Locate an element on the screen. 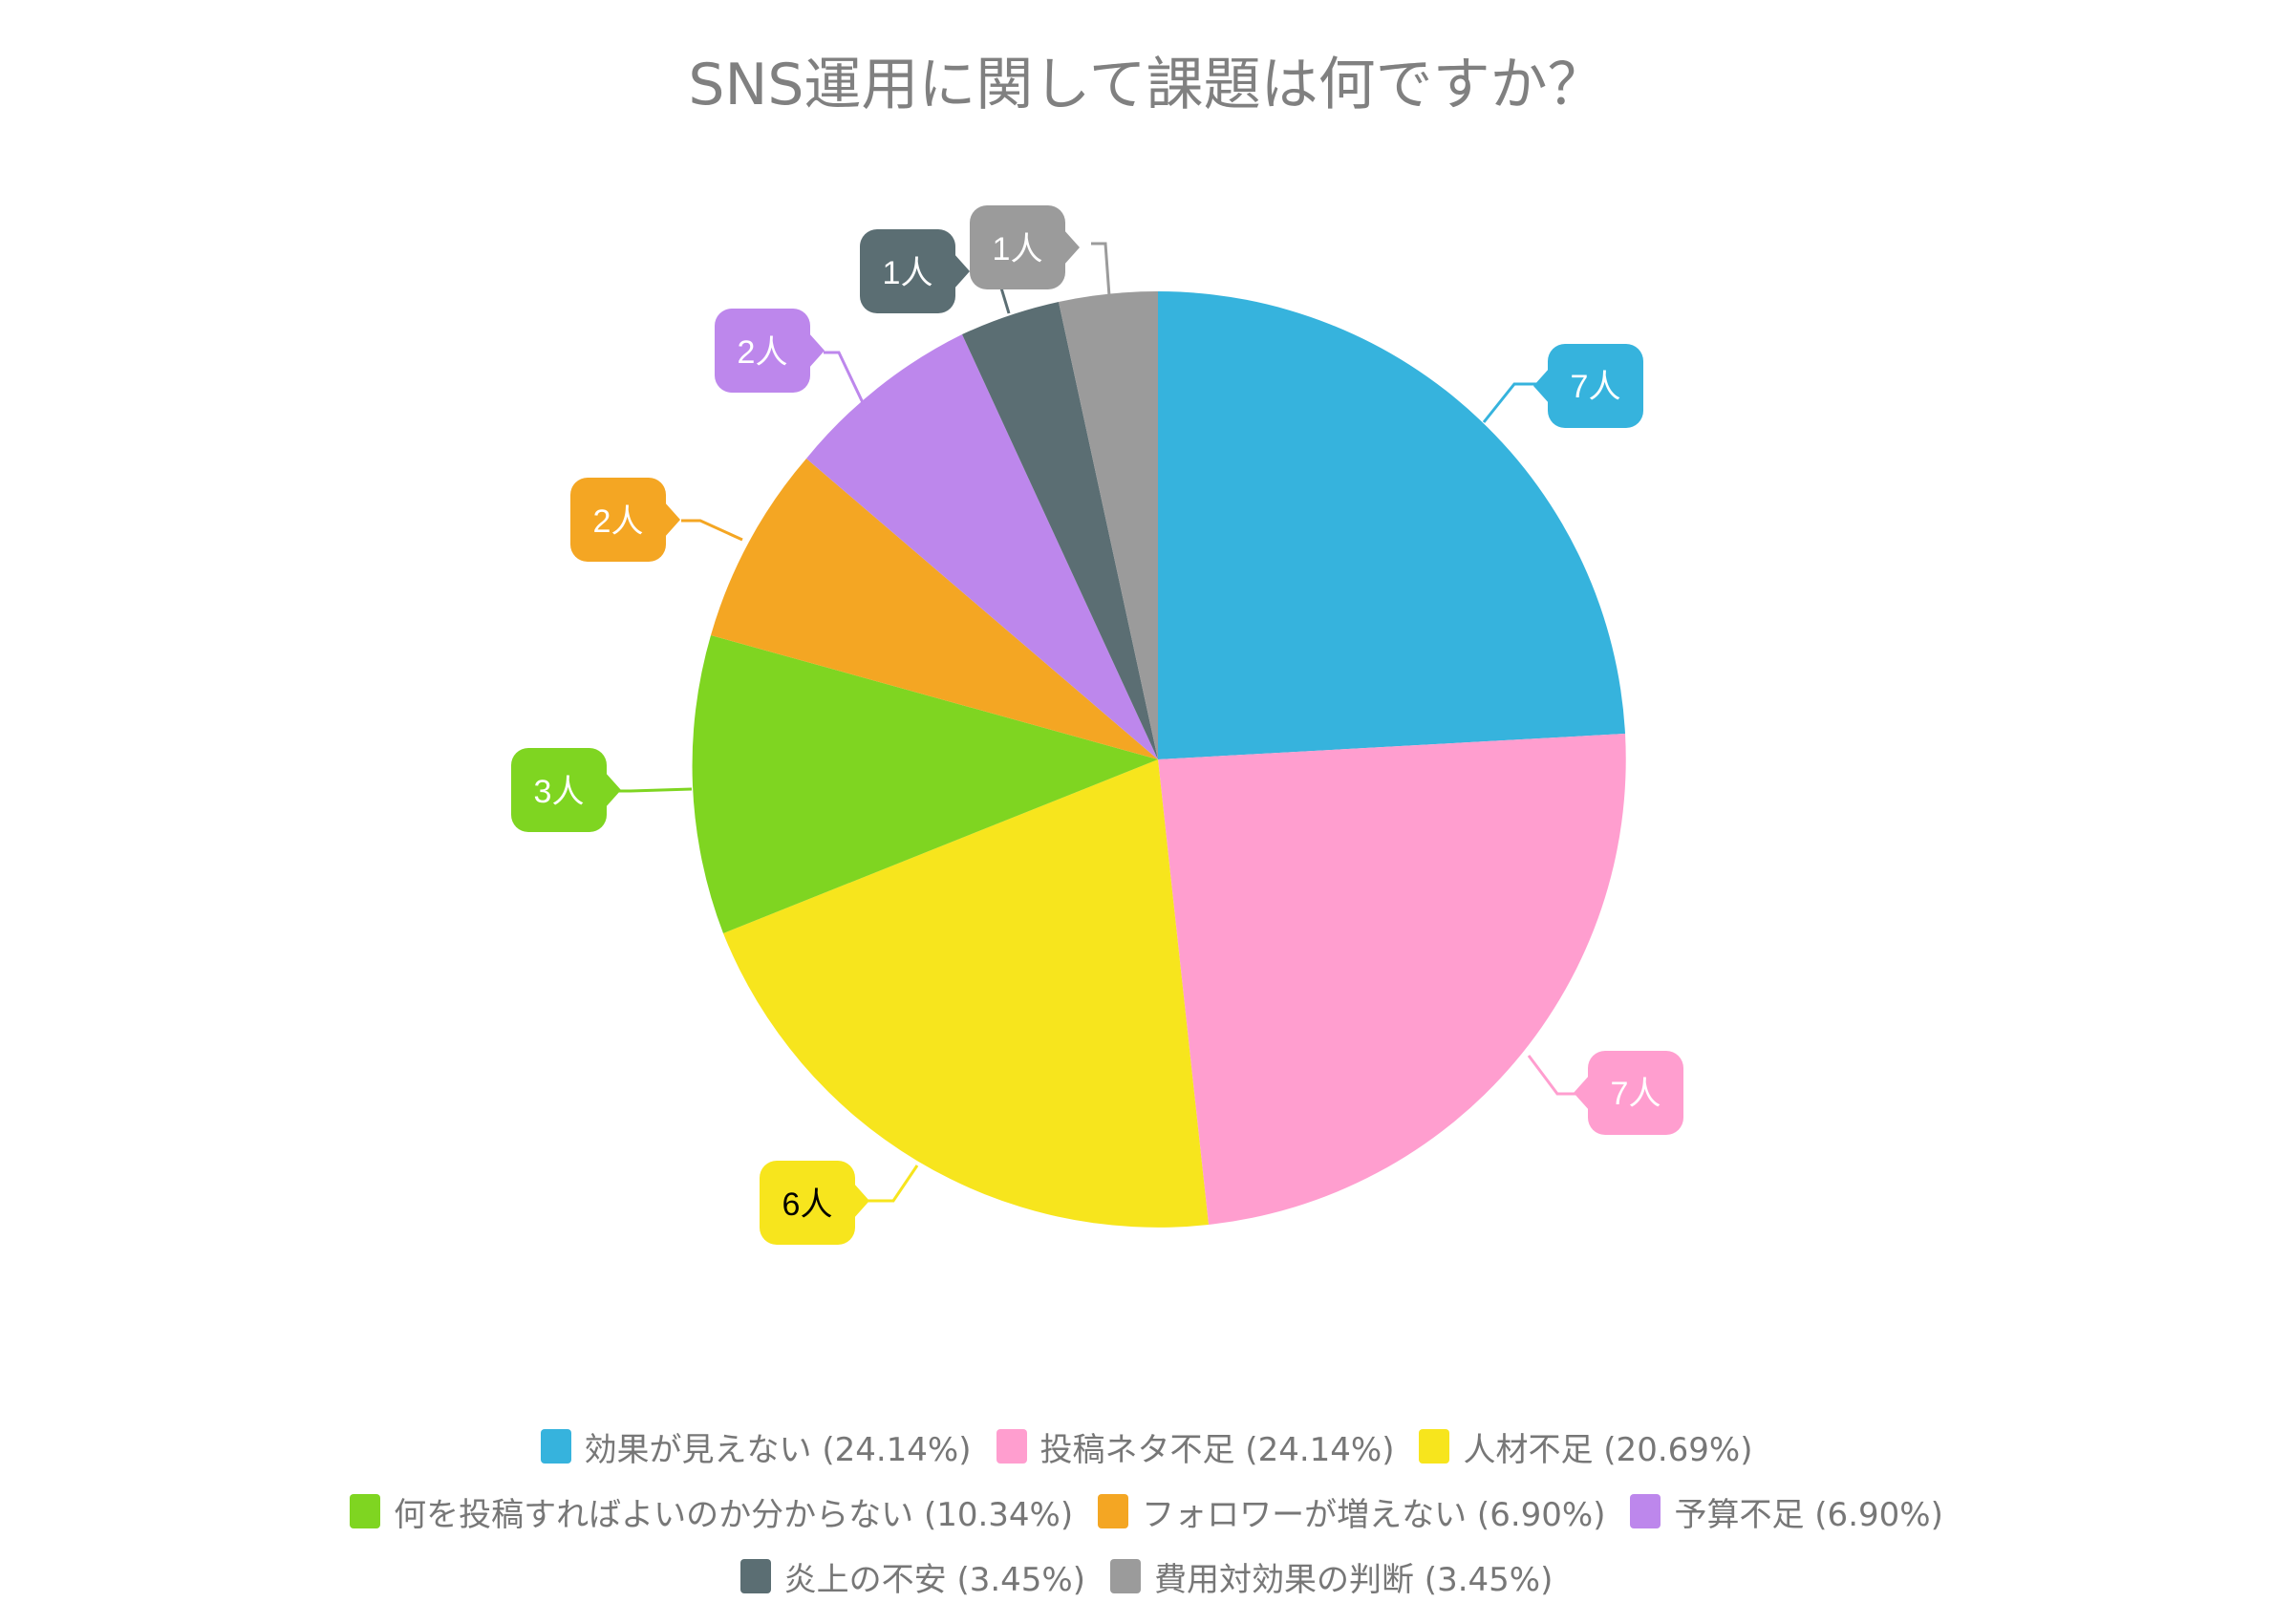  data-label-what-to-post: 3人 is located at coordinates (566, 790).